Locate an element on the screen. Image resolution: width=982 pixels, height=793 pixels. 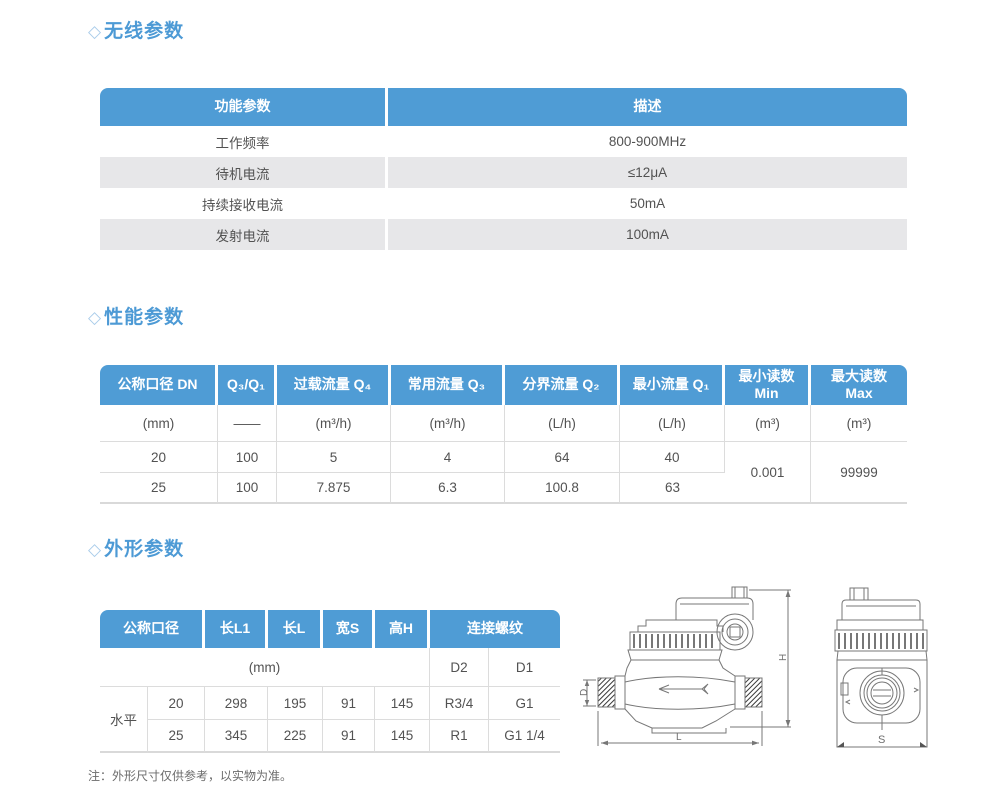
col-header-q3q1: Q₃/Q₁ is located at coordinates (247, 385).